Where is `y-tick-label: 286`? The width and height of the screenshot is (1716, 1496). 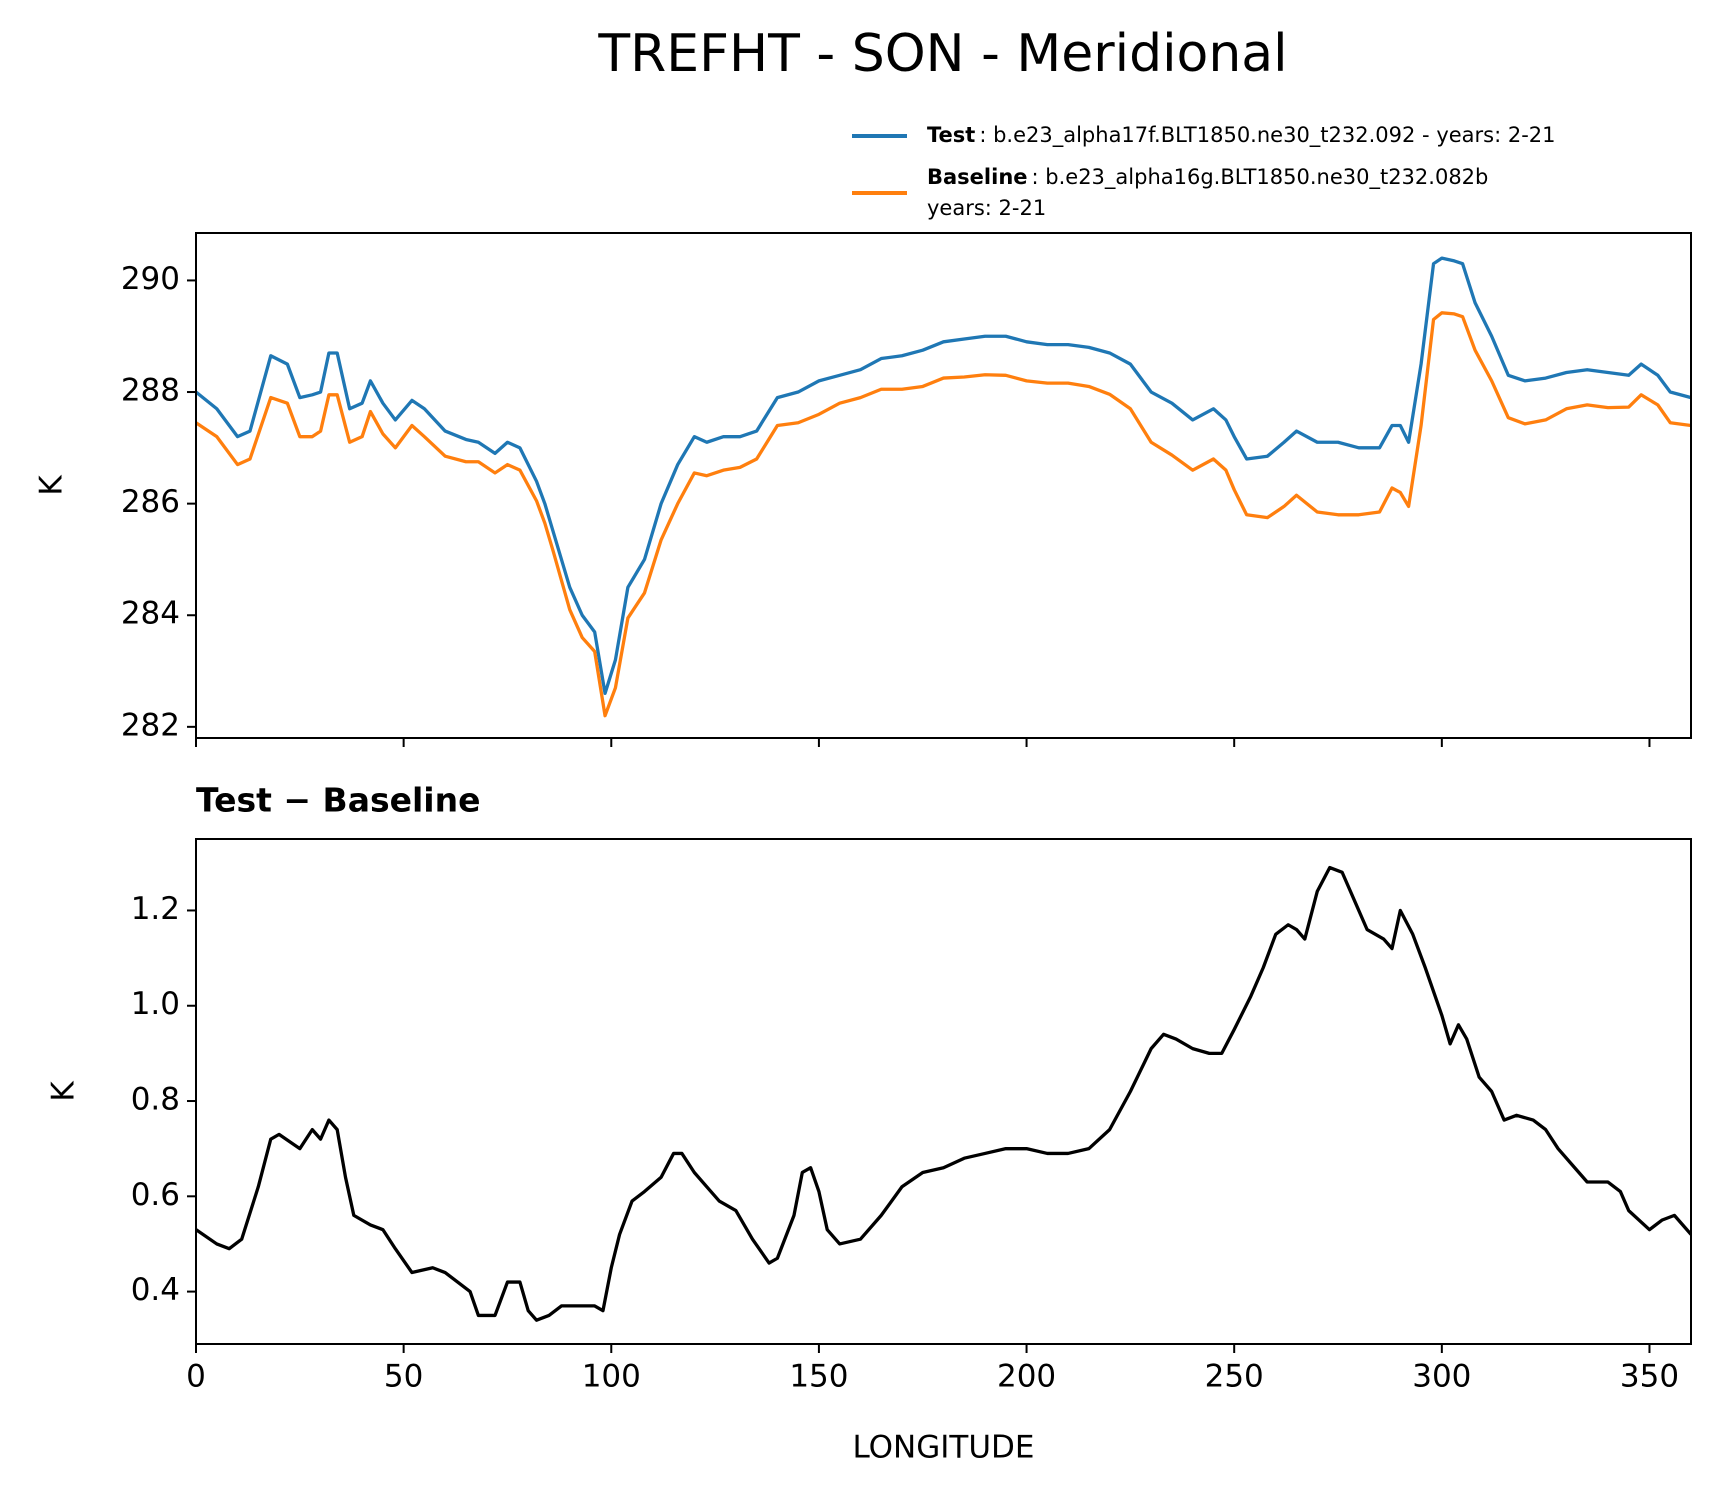
y-tick-label: 286 is located at coordinates (150, 502).